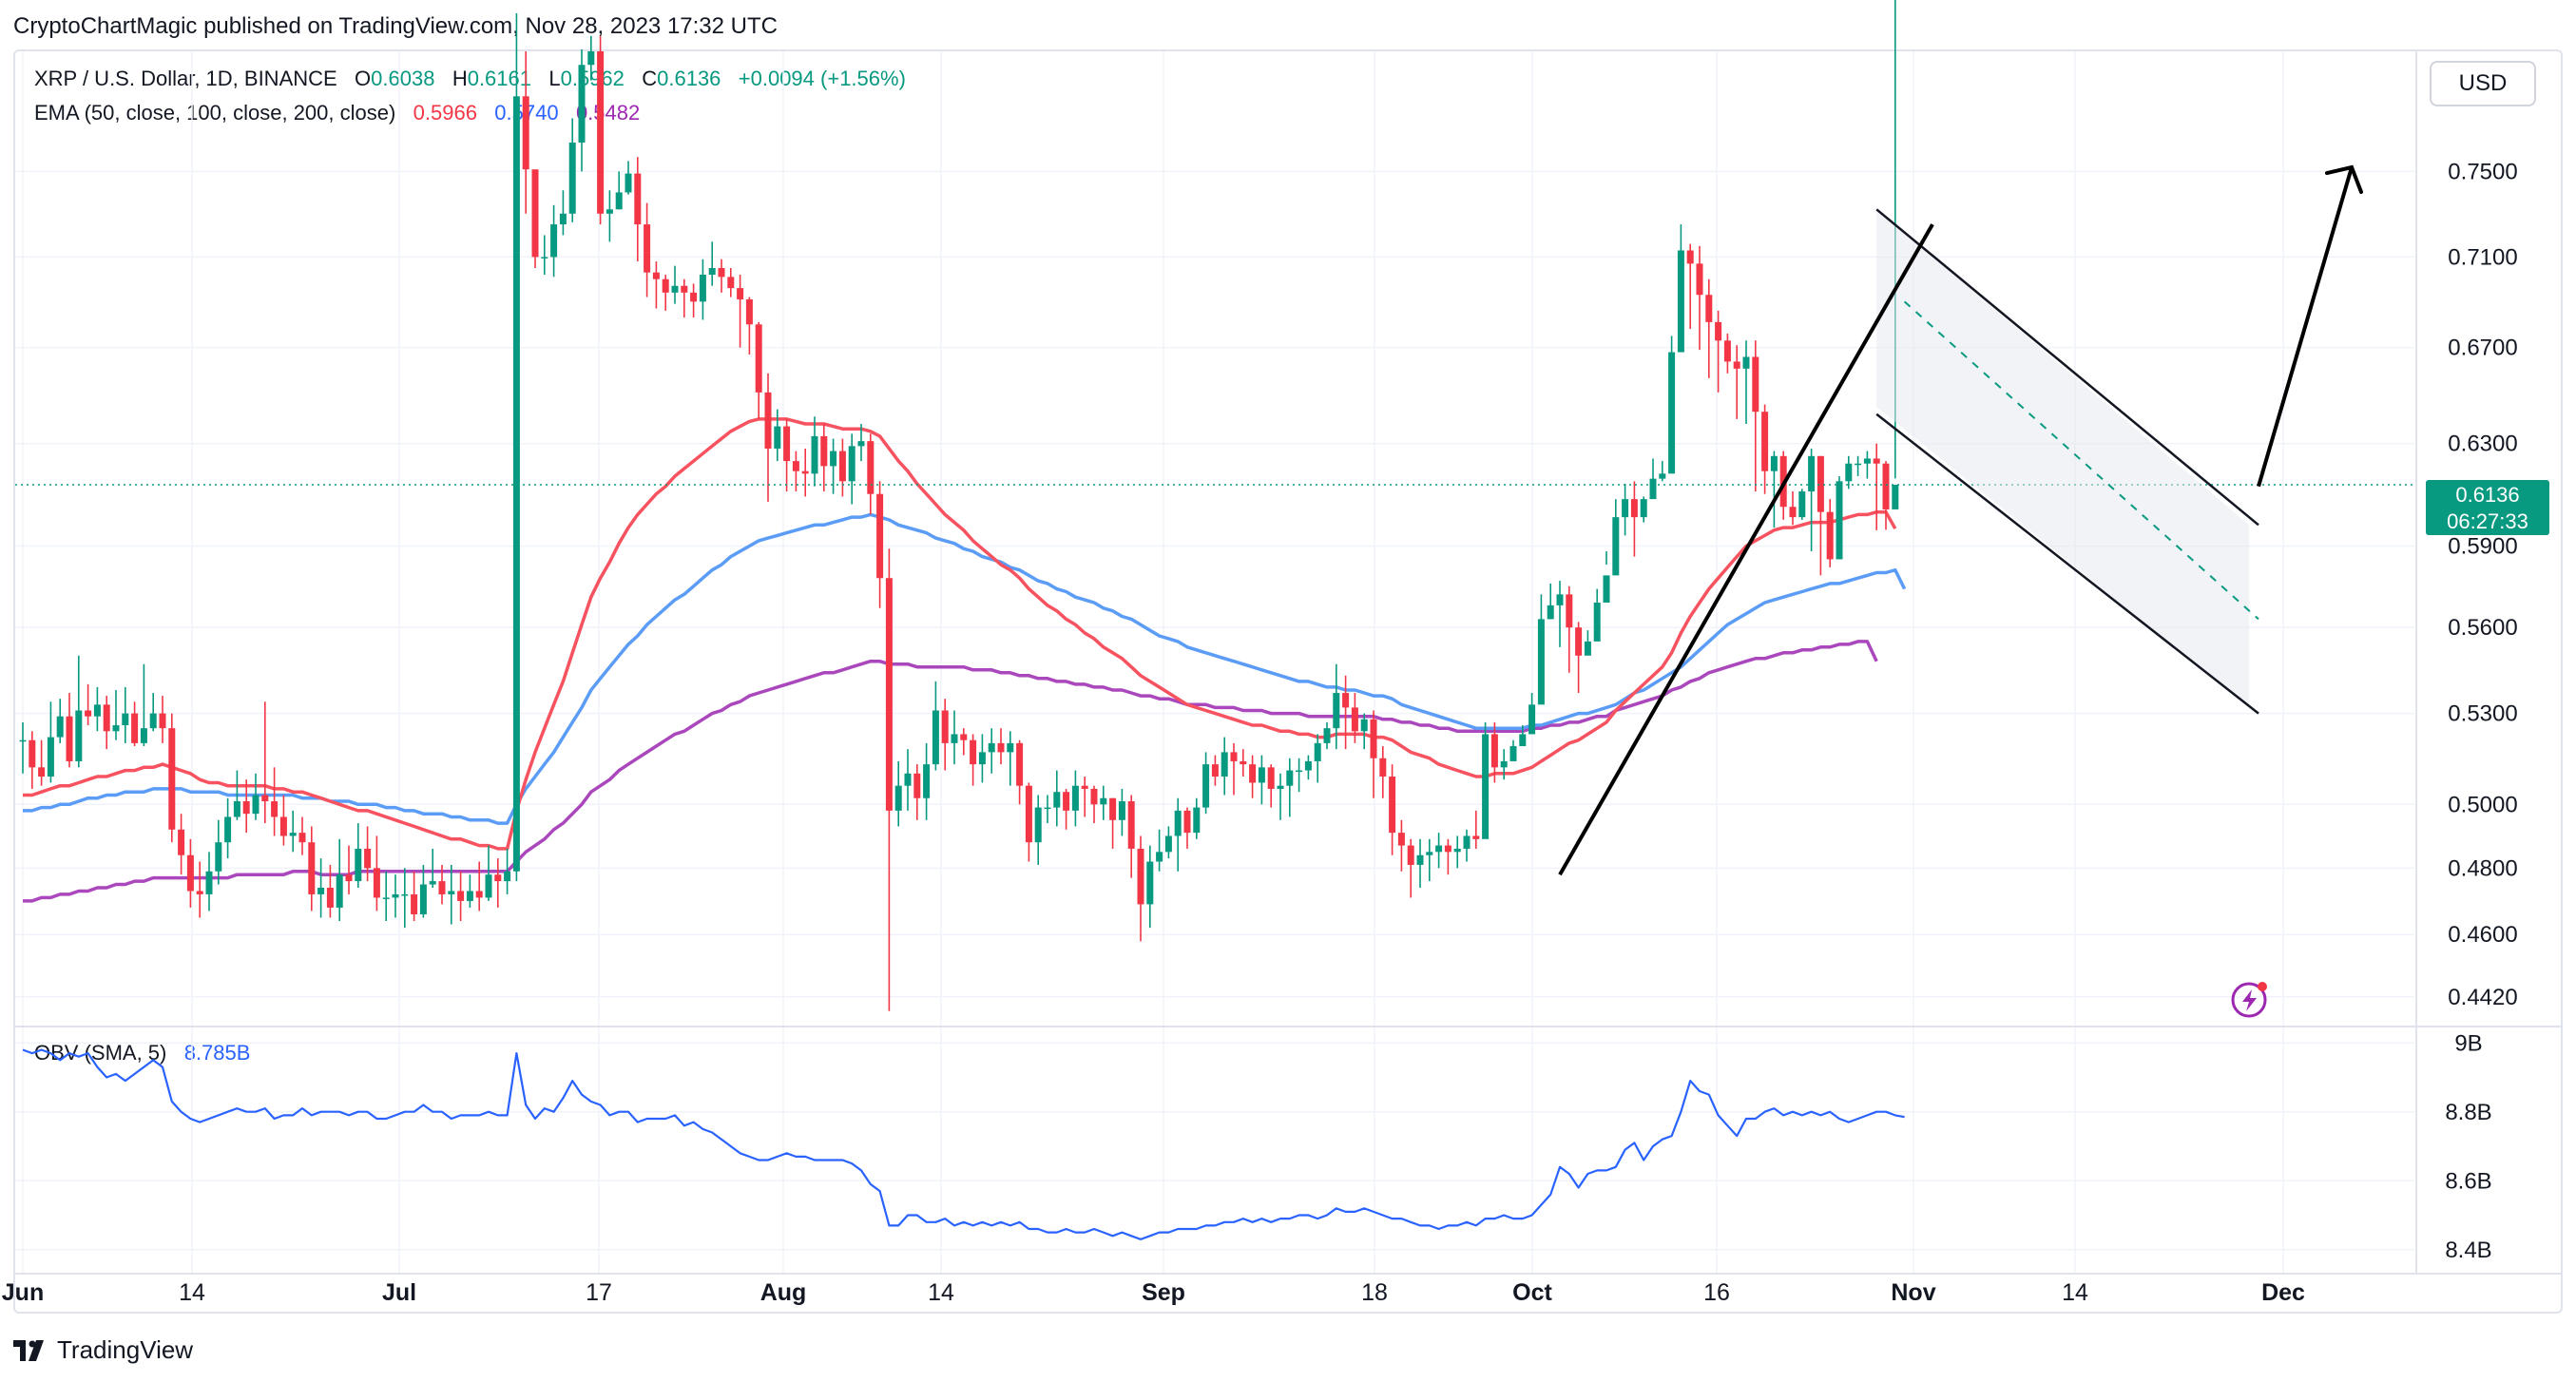 This screenshot has width=2576, height=1382. I want to click on price-tick-label: 0.5000, so click(2482, 804).